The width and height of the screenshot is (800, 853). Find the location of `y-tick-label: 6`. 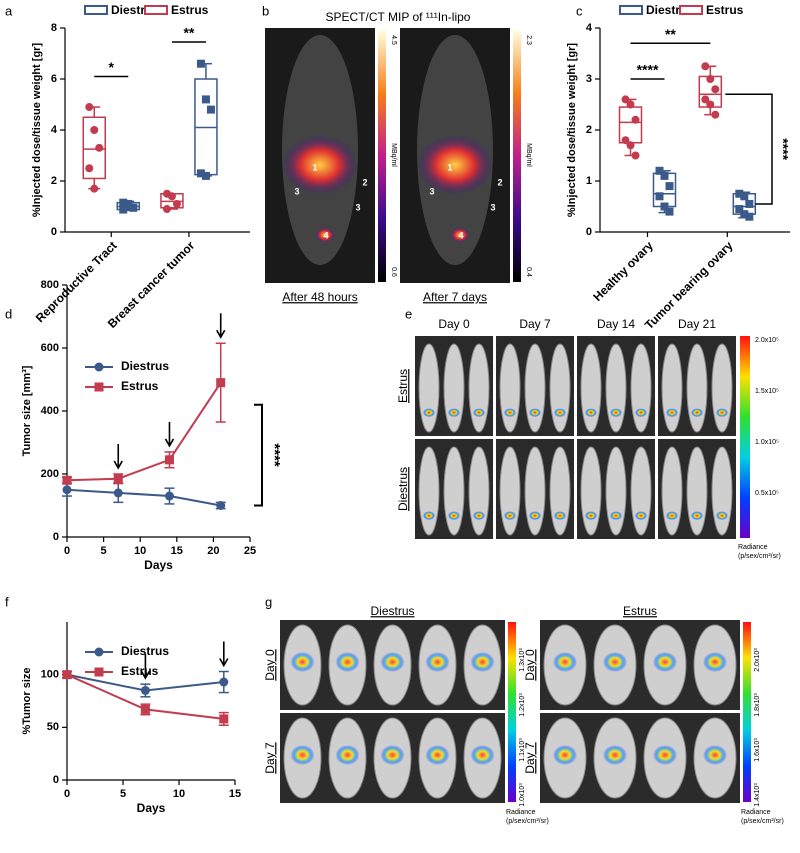

y-tick-label: 6 is located at coordinates (54, 79).